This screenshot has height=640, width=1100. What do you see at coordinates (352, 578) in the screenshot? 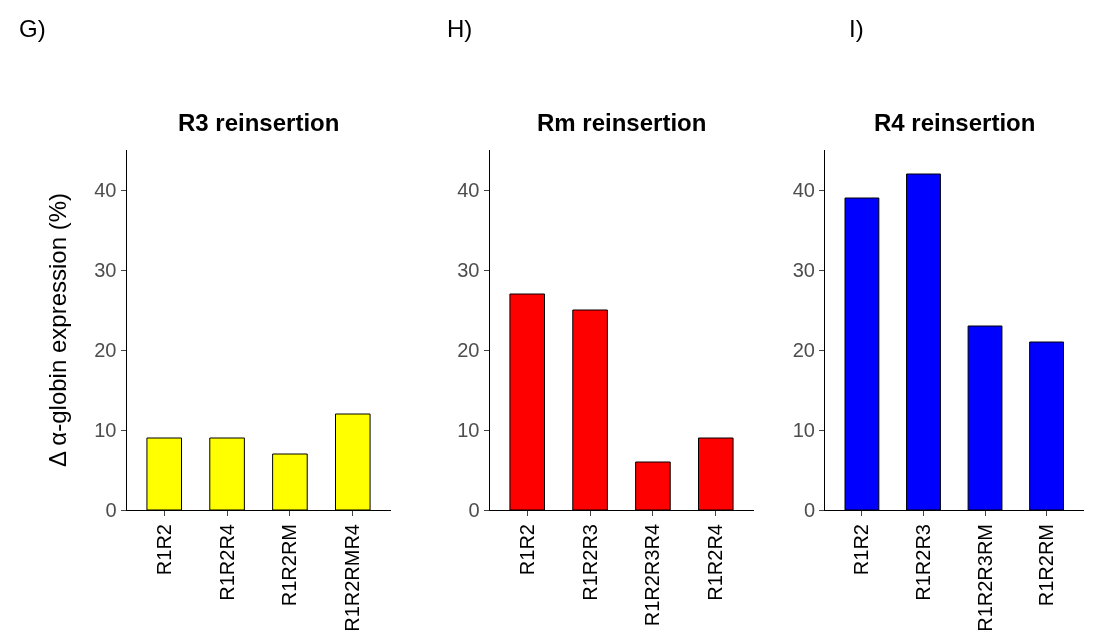
I see `x-tick-label: R1R2RMR4` at bounding box center [352, 578].